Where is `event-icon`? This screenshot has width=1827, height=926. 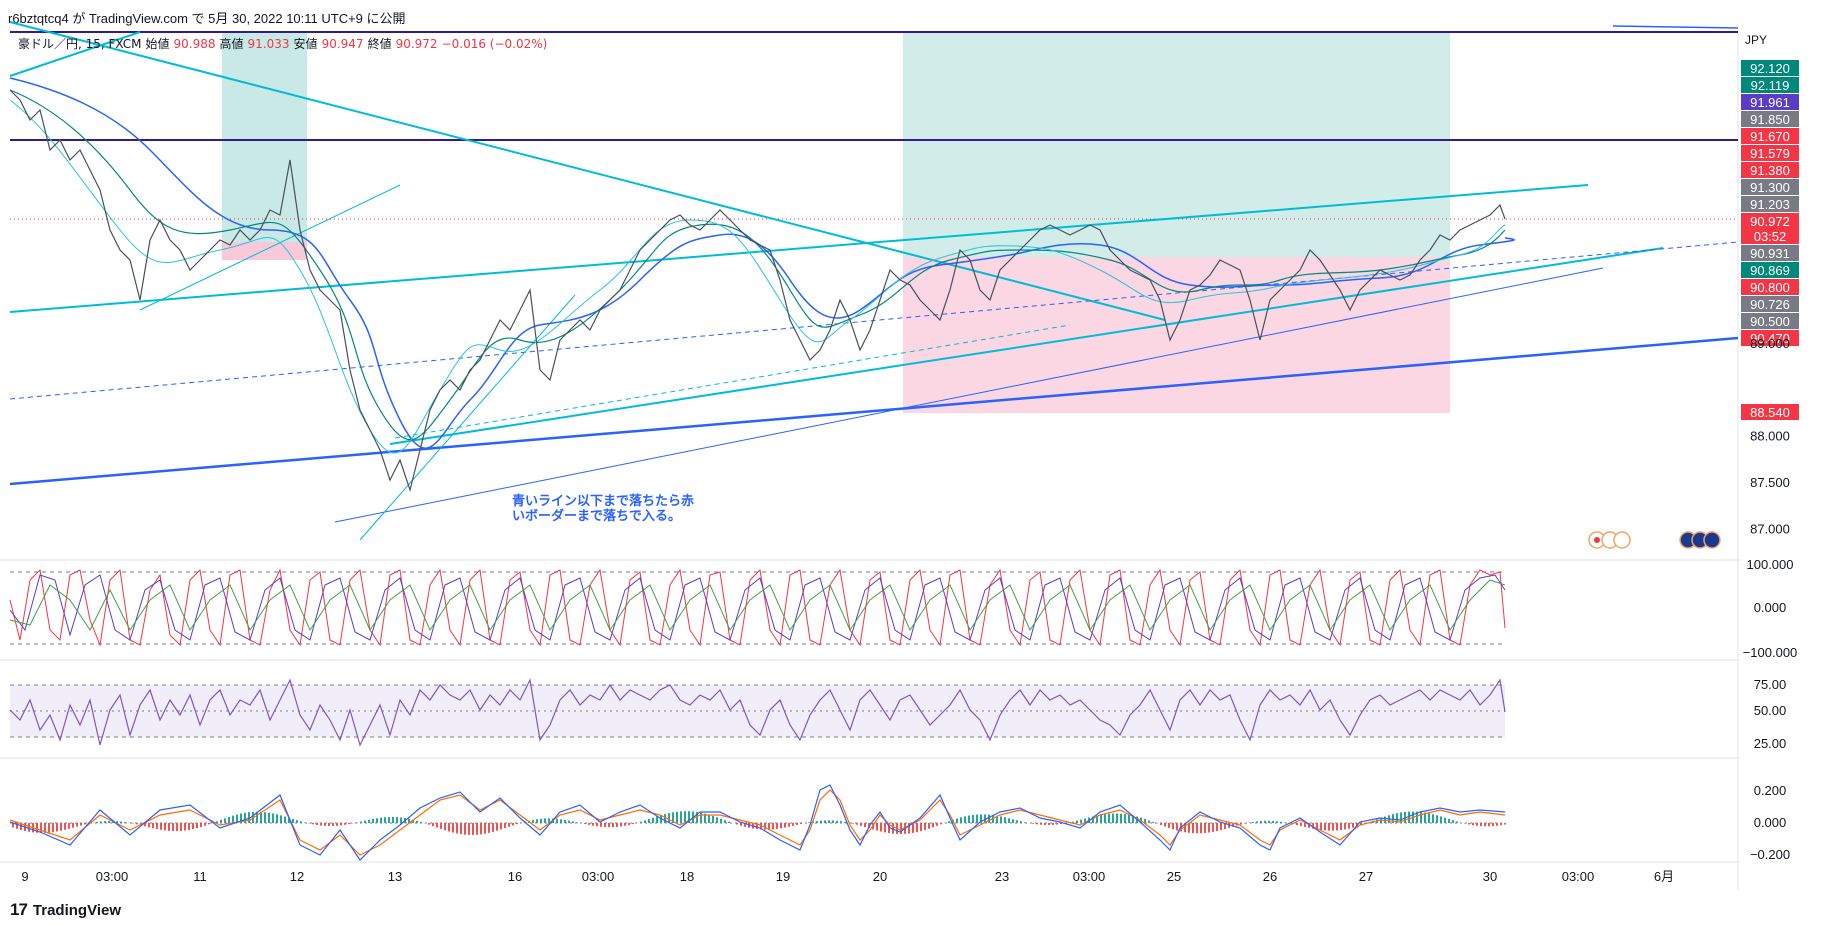
event-icon is located at coordinates (1622, 540).